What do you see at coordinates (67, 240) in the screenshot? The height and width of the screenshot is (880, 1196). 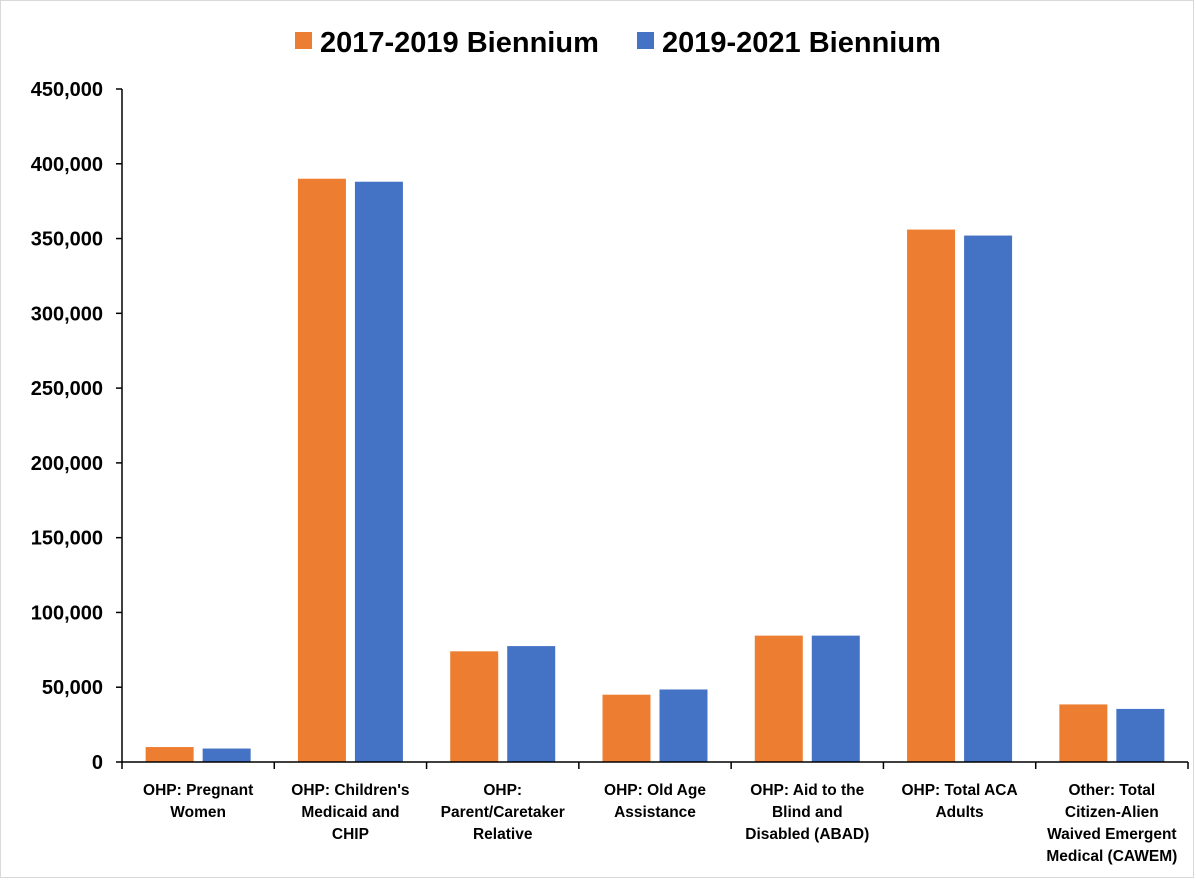 I see `y-tick-label: 350,000` at bounding box center [67, 240].